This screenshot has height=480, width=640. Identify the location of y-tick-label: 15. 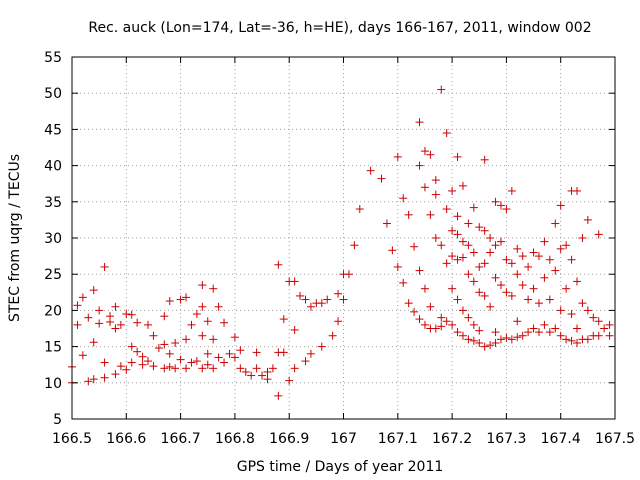
(53, 348).